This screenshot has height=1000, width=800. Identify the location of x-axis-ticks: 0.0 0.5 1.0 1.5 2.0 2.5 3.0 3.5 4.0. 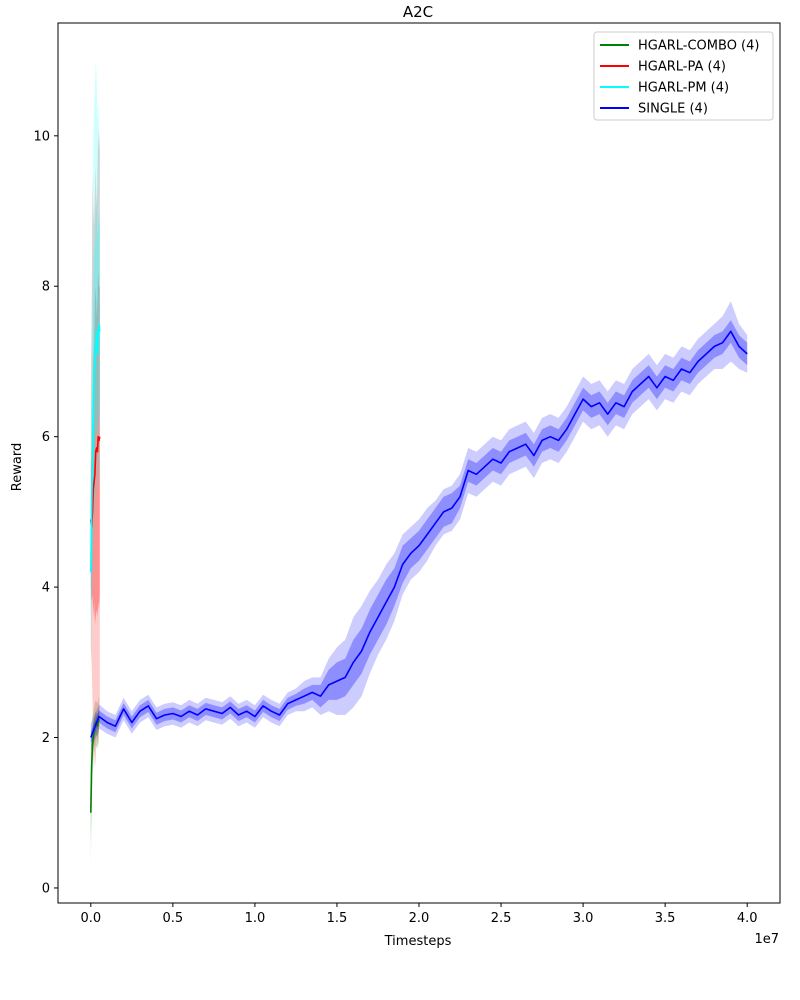
(419, 914).